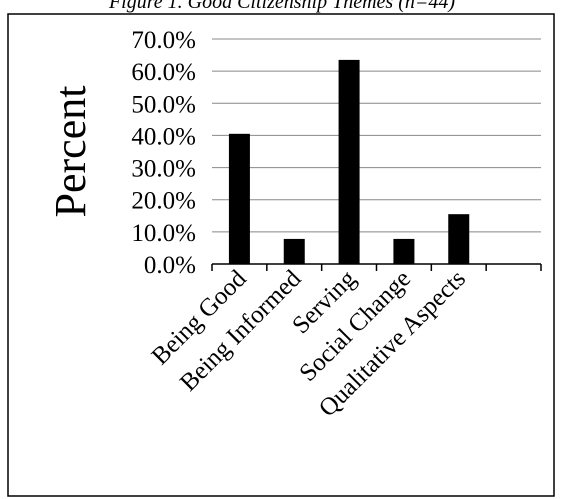 The width and height of the screenshot is (564, 499). I want to click on axes, so click(376, 267).